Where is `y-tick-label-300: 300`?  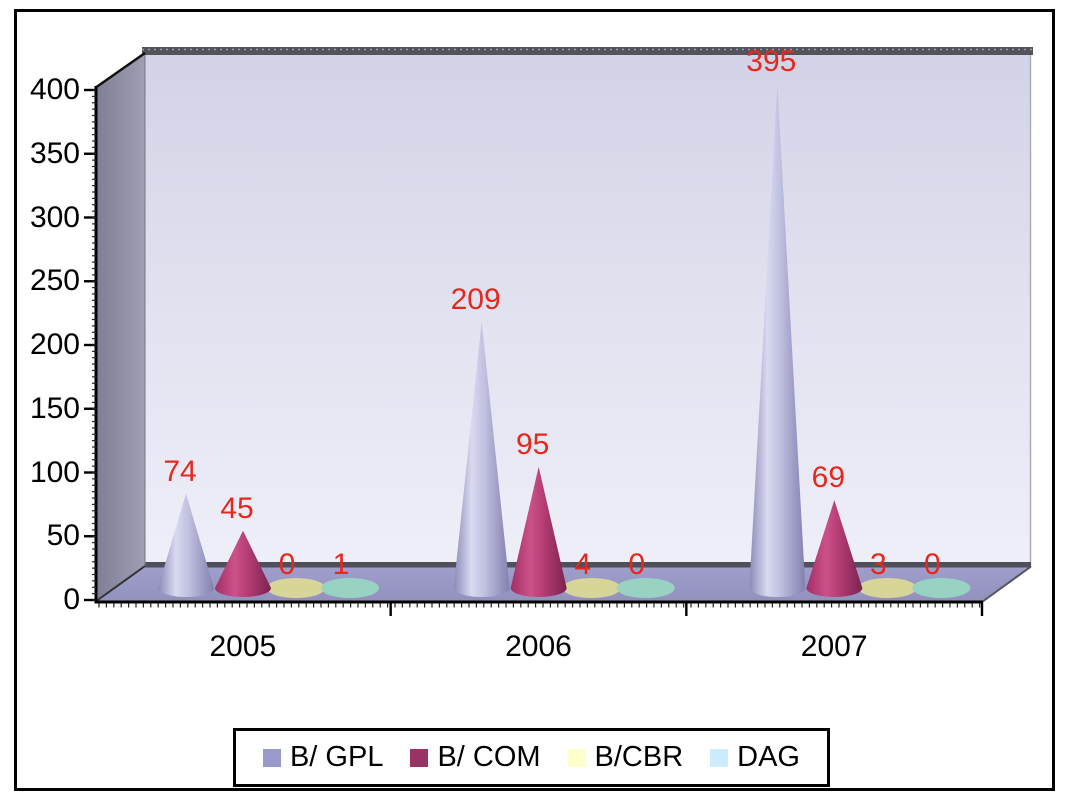 y-tick-label-300: 300 is located at coordinates (54, 217).